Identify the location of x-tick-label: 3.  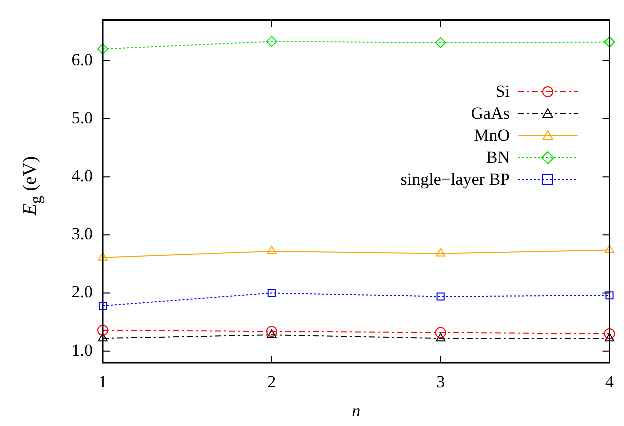
(441, 382).